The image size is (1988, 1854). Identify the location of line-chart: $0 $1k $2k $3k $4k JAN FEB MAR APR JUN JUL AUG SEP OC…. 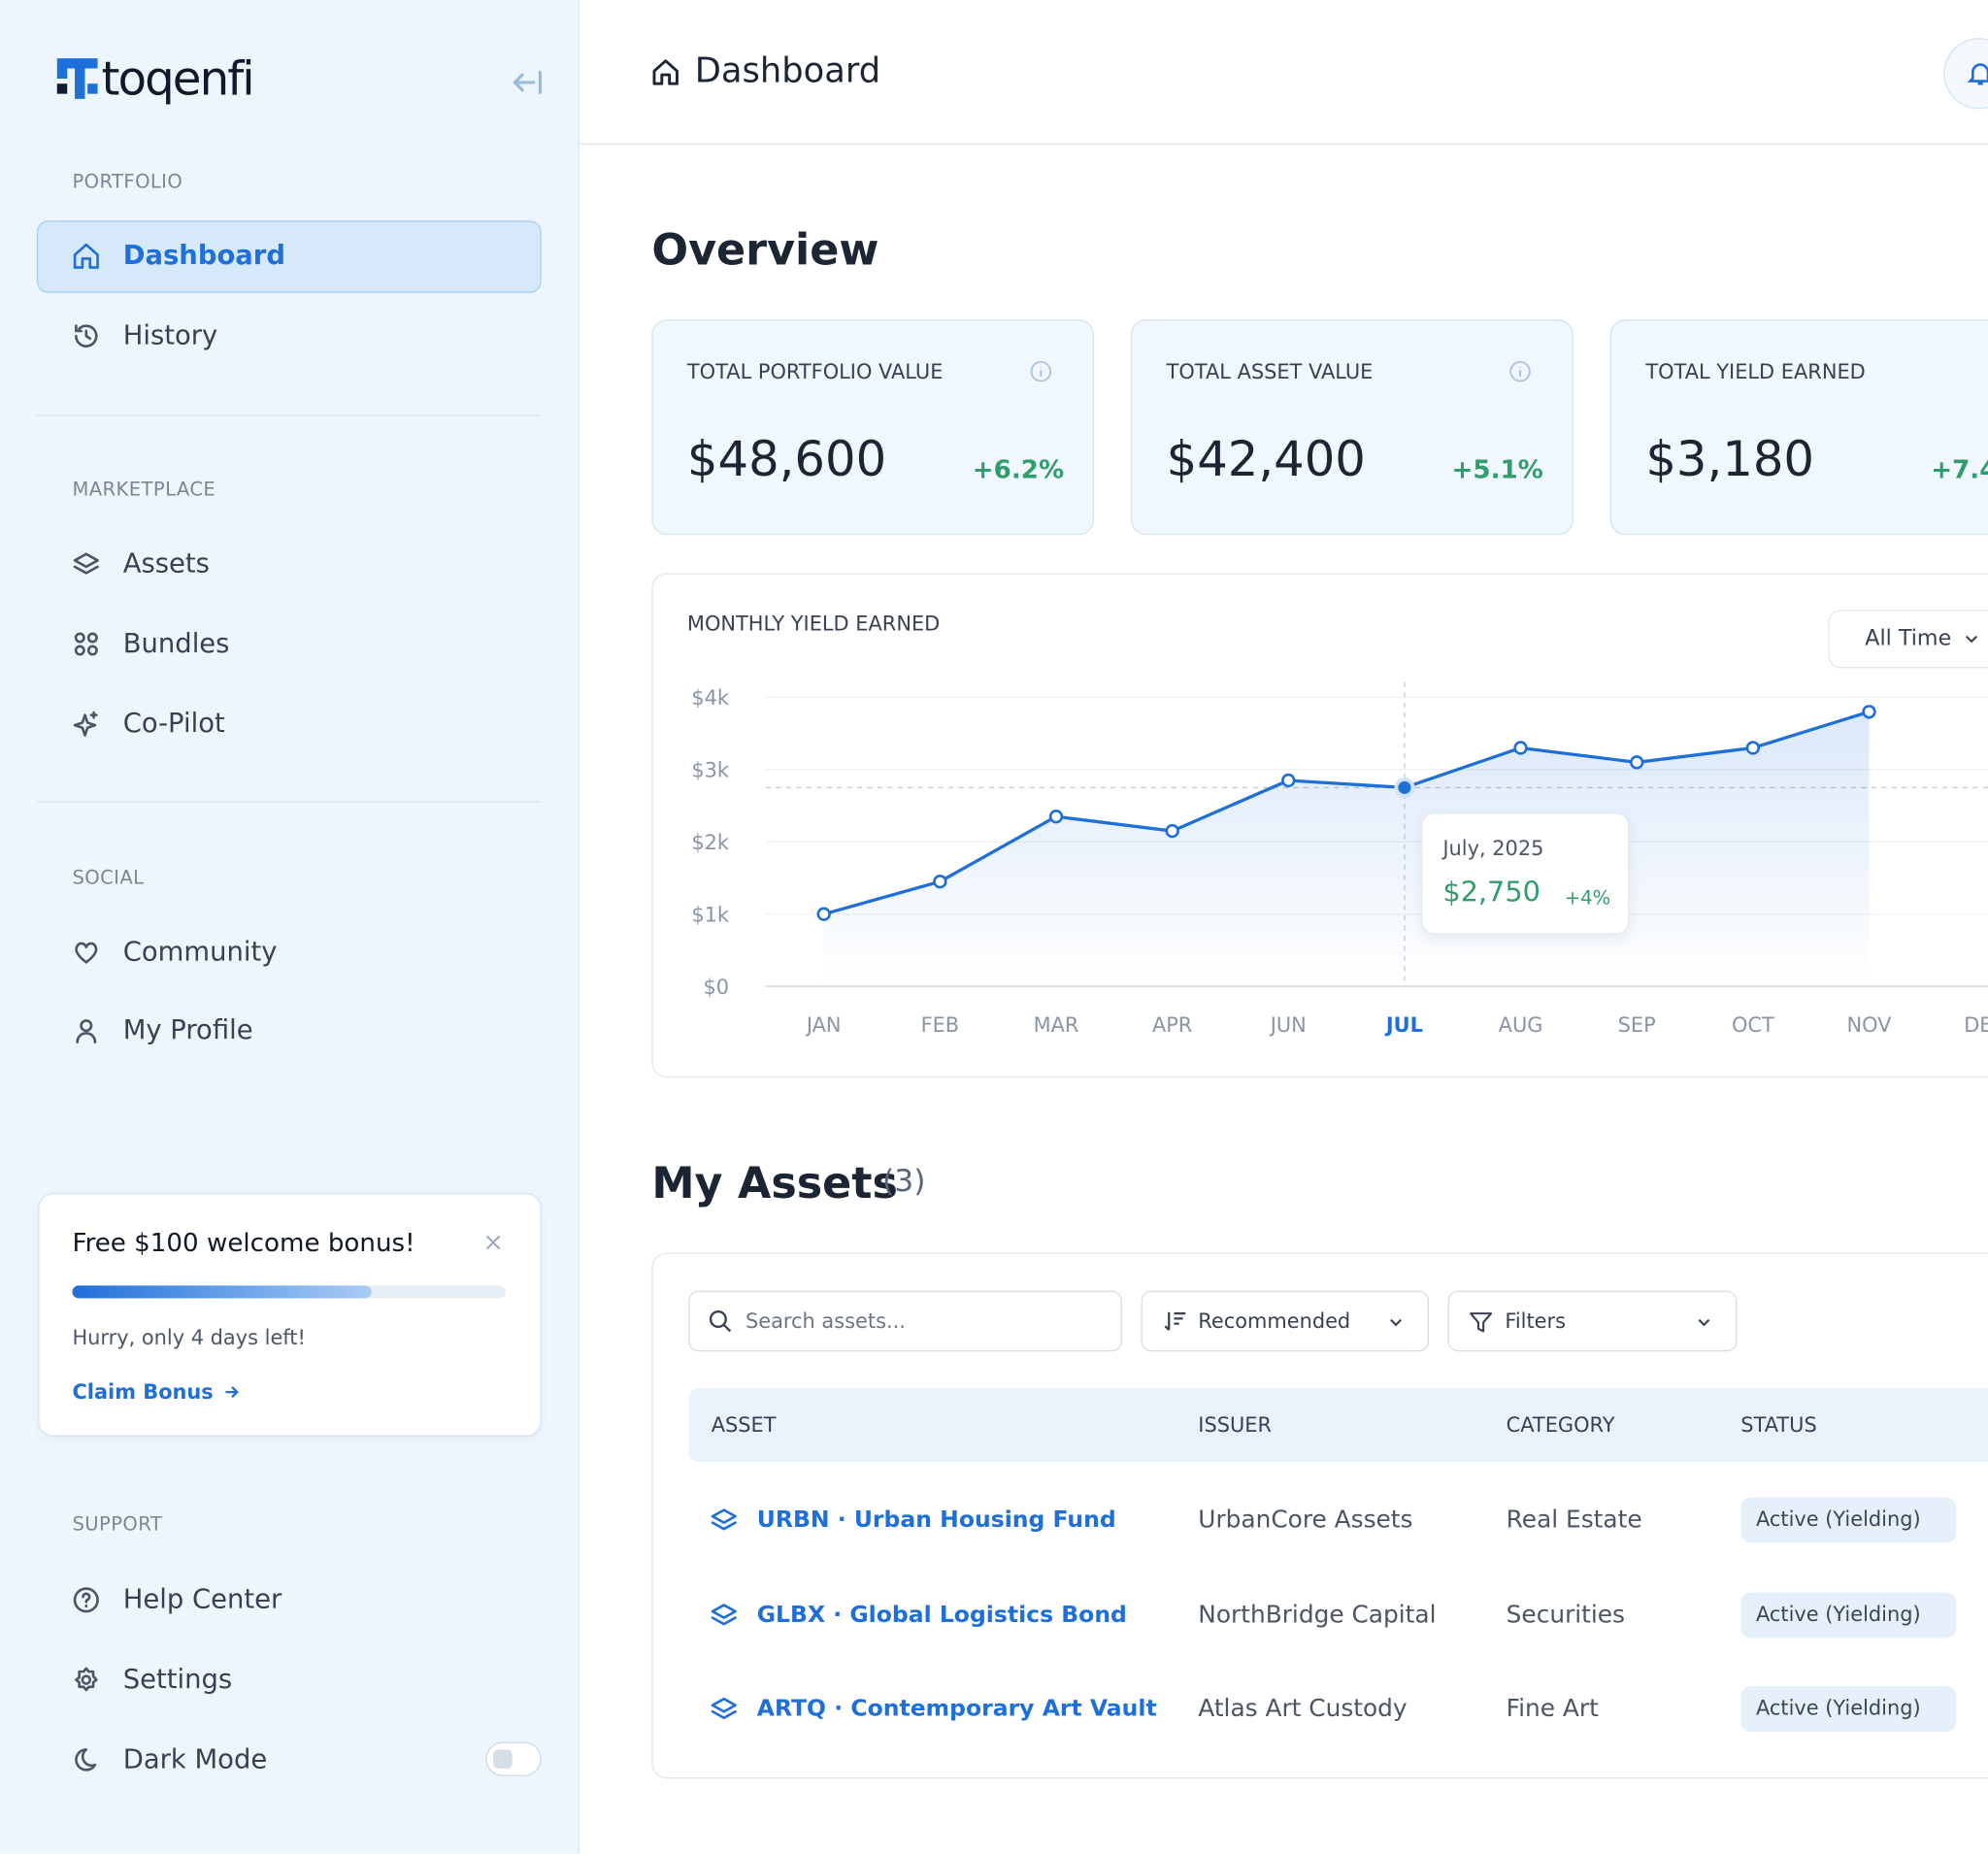
(1339, 859).